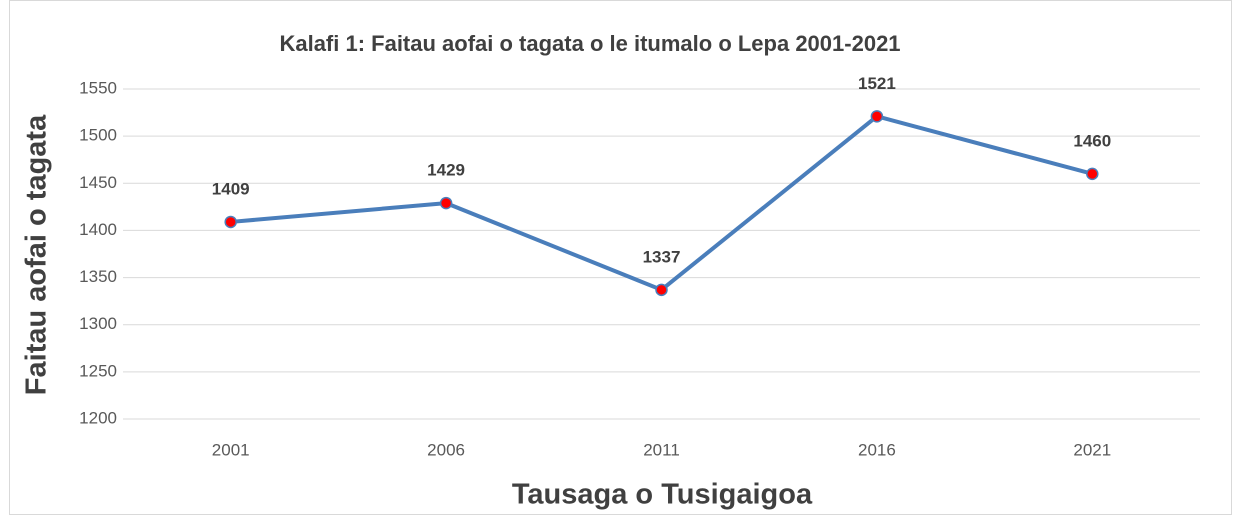 The width and height of the screenshot is (1233, 515). Describe the element at coordinates (98, 276) in the screenshot. I see `y-tick-label: 1350` at that location.